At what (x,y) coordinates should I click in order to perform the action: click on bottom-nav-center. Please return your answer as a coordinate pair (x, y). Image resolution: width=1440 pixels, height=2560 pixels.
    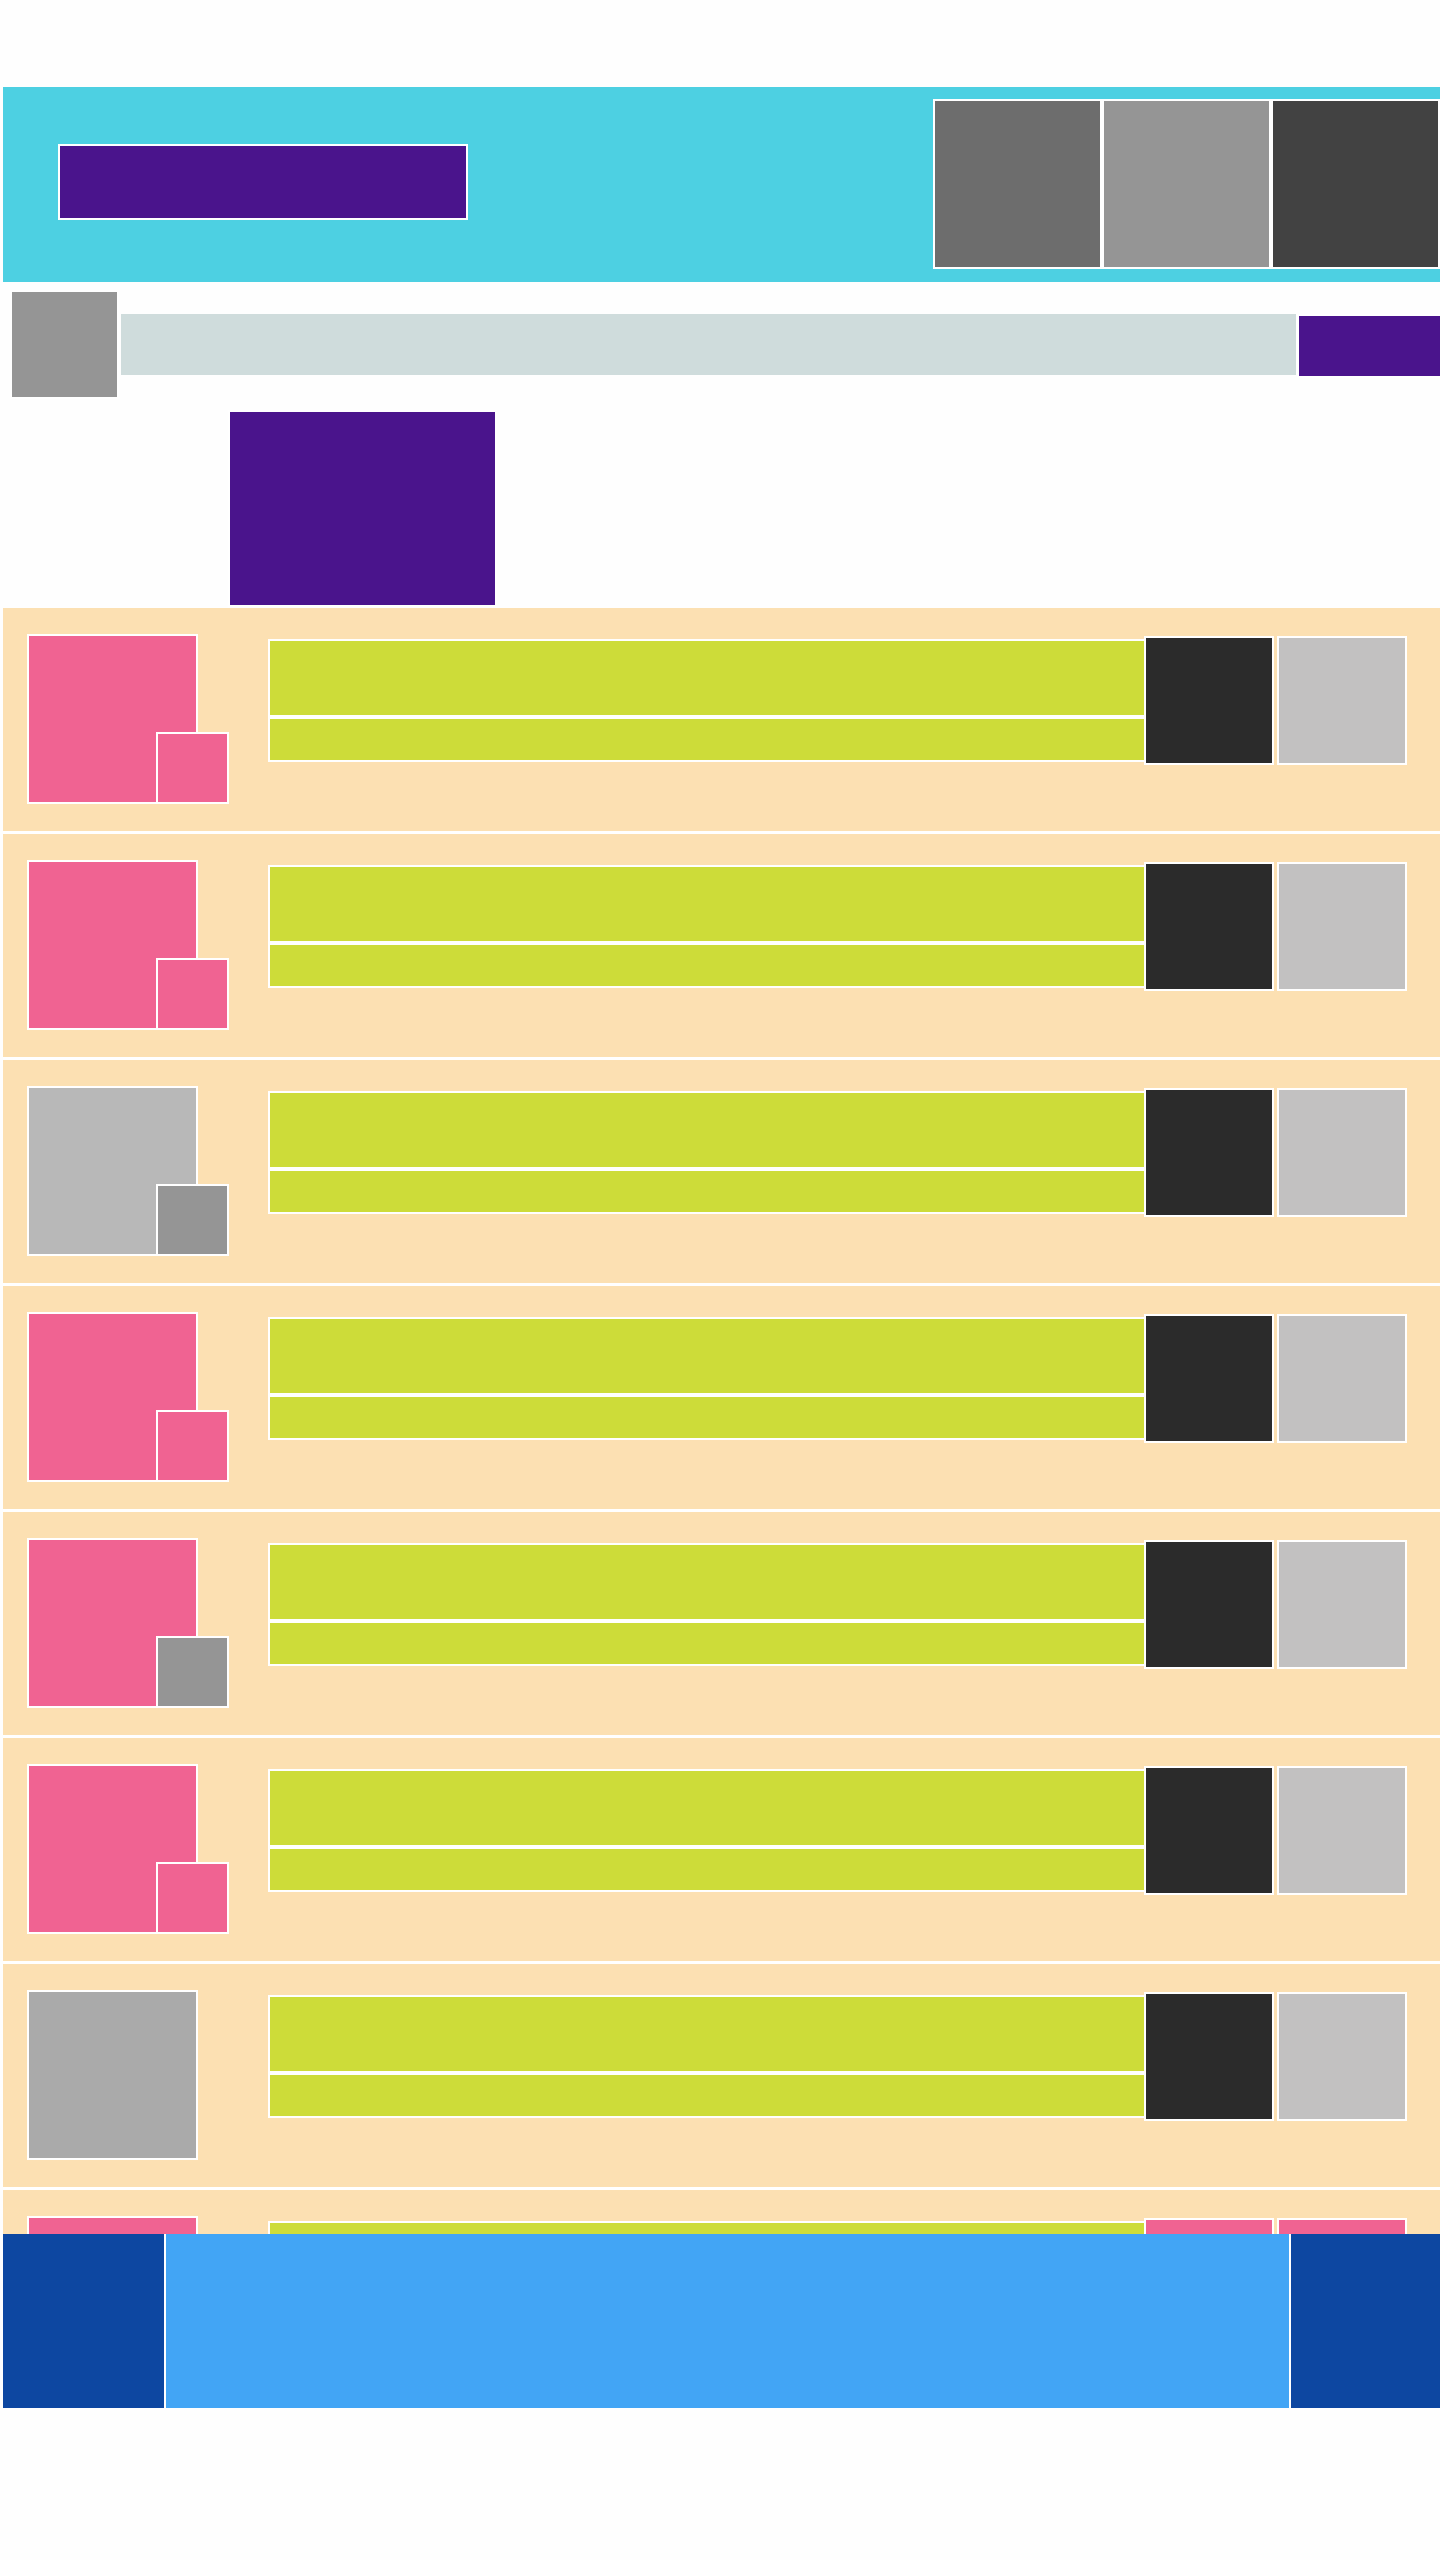
    Looking at the image, I should click on (727, 2321).